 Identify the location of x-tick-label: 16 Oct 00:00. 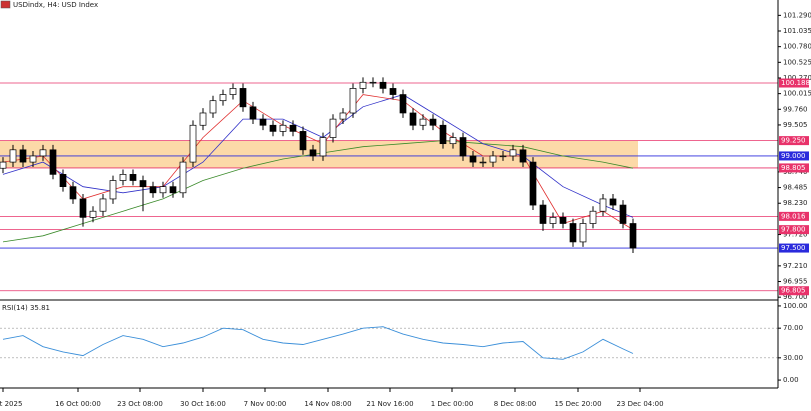
(78, 404).